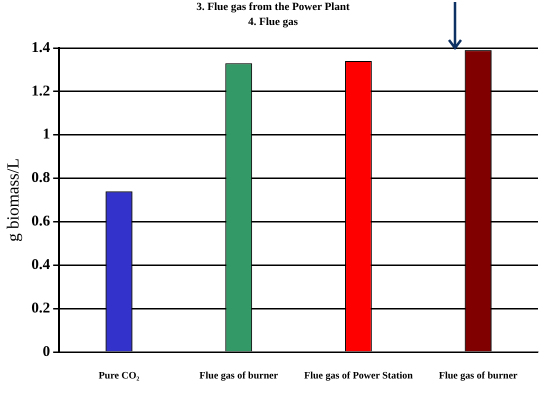 Image resolution: width=546 pixels, height=400 pixels. What do you see at coordinates (359, 376) in the screenshot?
I see `x-tick-label: Flue gas of Power Station` at bounding box center [359, 376].